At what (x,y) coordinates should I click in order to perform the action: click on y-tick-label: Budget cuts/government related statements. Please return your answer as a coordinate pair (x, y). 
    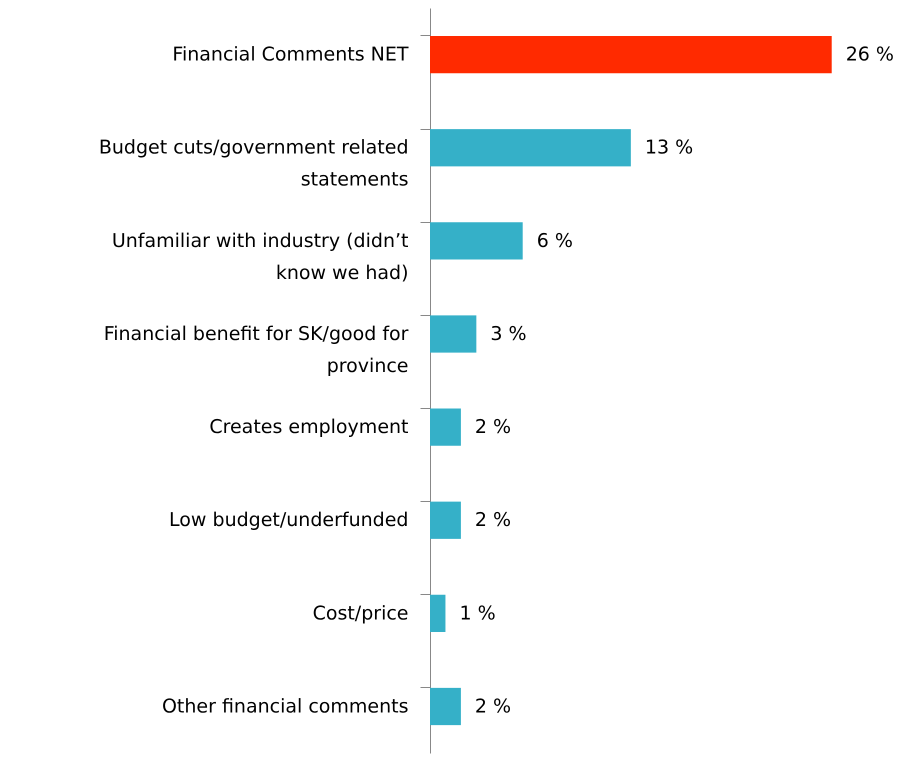
    Looking at the image, I should click on (253, 163).